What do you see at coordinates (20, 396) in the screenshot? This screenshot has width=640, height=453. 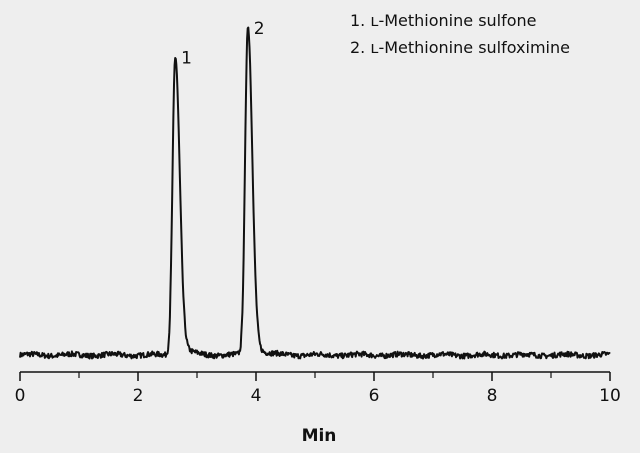 I see `x-tick-label: 0` at bounding box center [20, 396].